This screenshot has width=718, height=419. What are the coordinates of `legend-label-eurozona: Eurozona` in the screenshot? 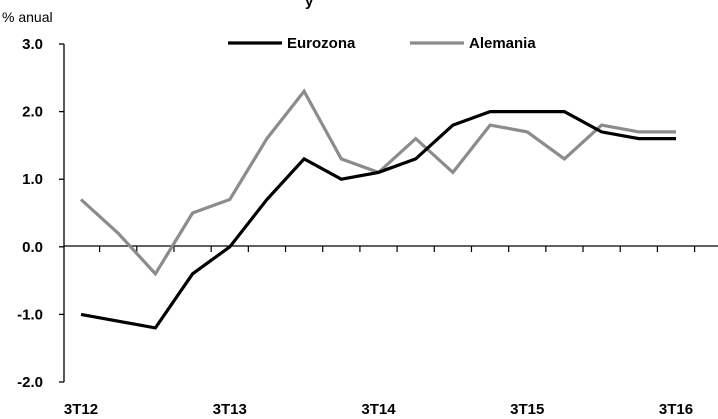 It's located at (321, 43).